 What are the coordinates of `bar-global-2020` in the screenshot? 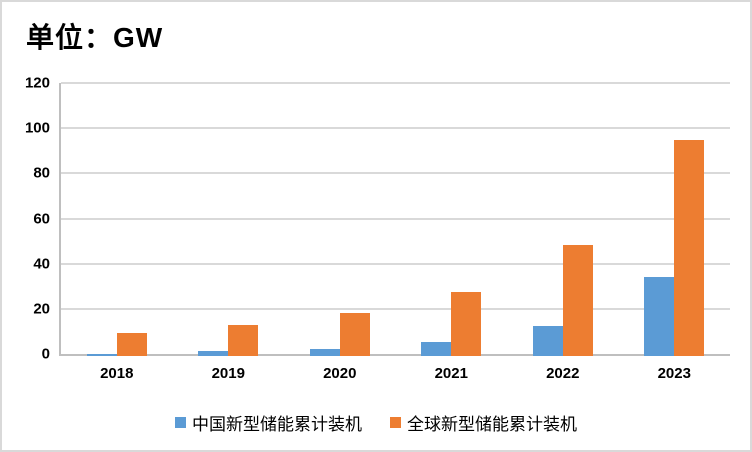 It's located at (354, 334).